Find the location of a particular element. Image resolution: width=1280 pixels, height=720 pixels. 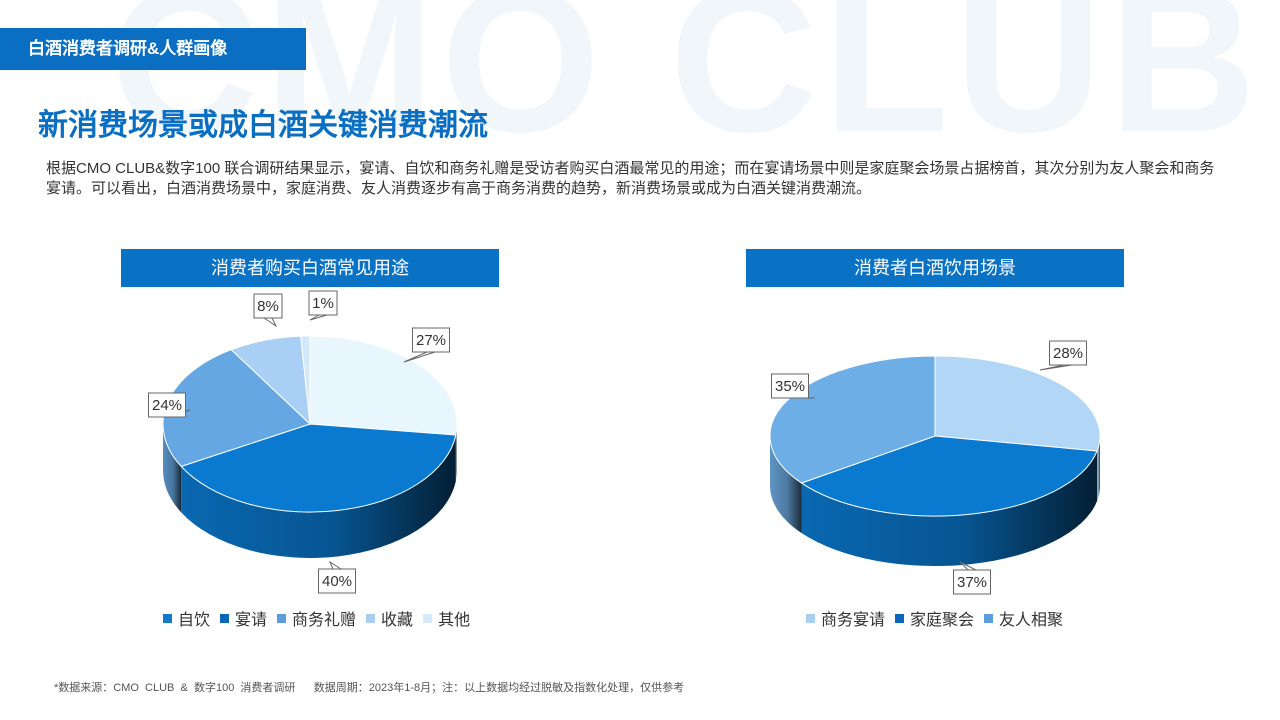

legend-label: 友人相聚 is located at coordinates (1031, 620).